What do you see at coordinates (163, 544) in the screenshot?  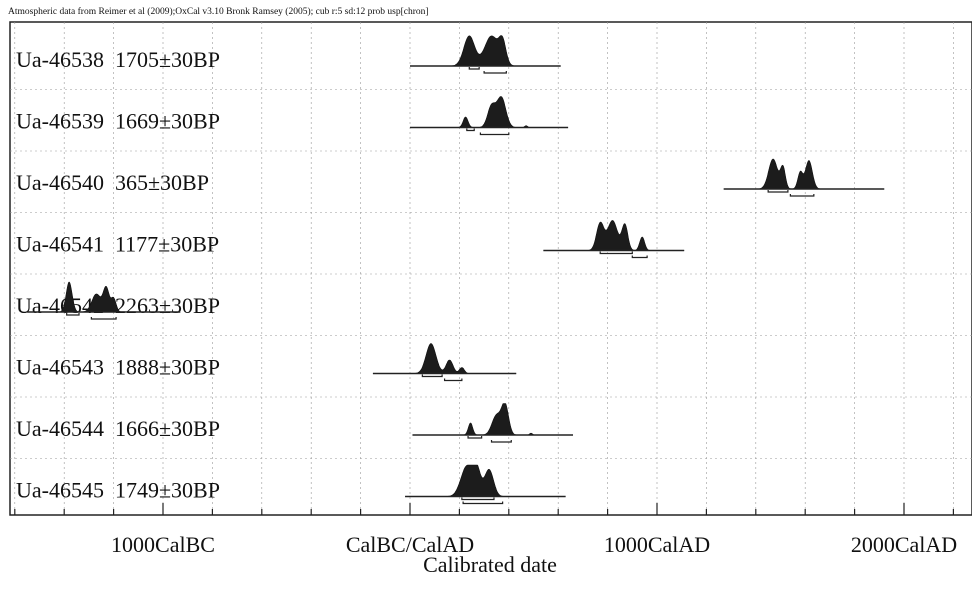 I see `x-tick-label: 1000CalBC` at bounding box center [163, 544].